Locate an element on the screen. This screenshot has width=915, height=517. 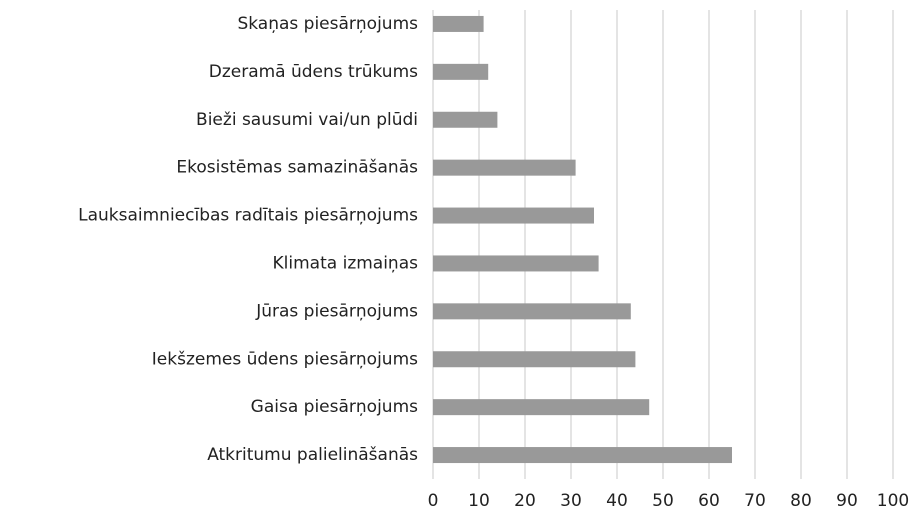
y-tick-label: Ekosistēmas samazināšanās is located at coordinates (297, 168).